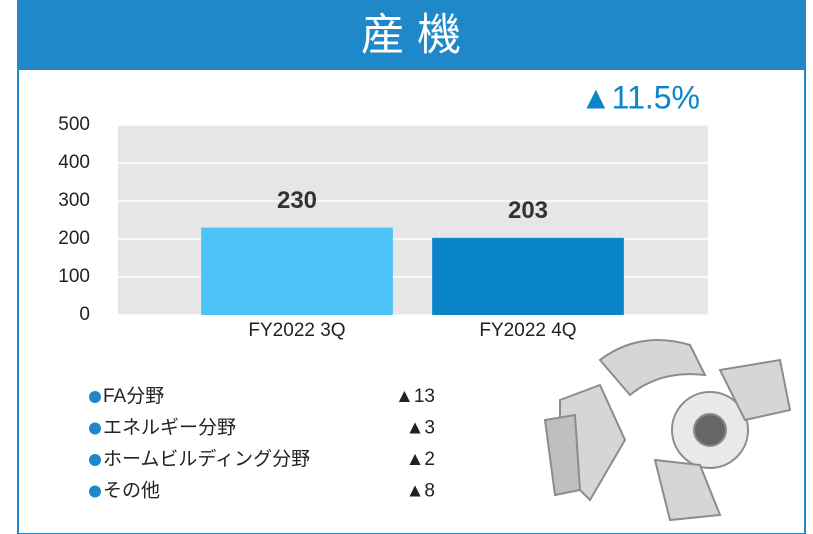  What do you see at coordinates (74, 162) in the screenshot?
I see `y-tick-label: 400` at bounding box center [74, 162].